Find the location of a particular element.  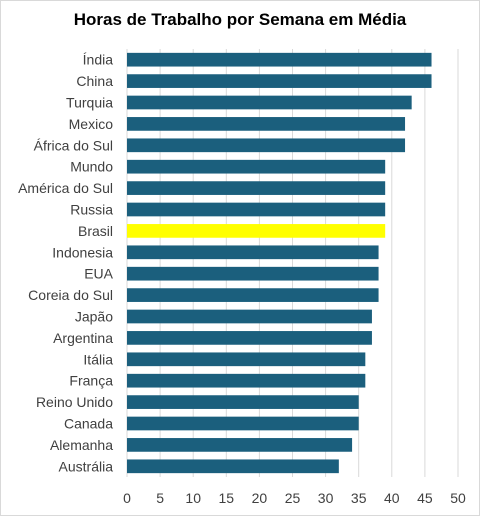

x-tick-label-2: 10 is located at coordinates (193, 498).